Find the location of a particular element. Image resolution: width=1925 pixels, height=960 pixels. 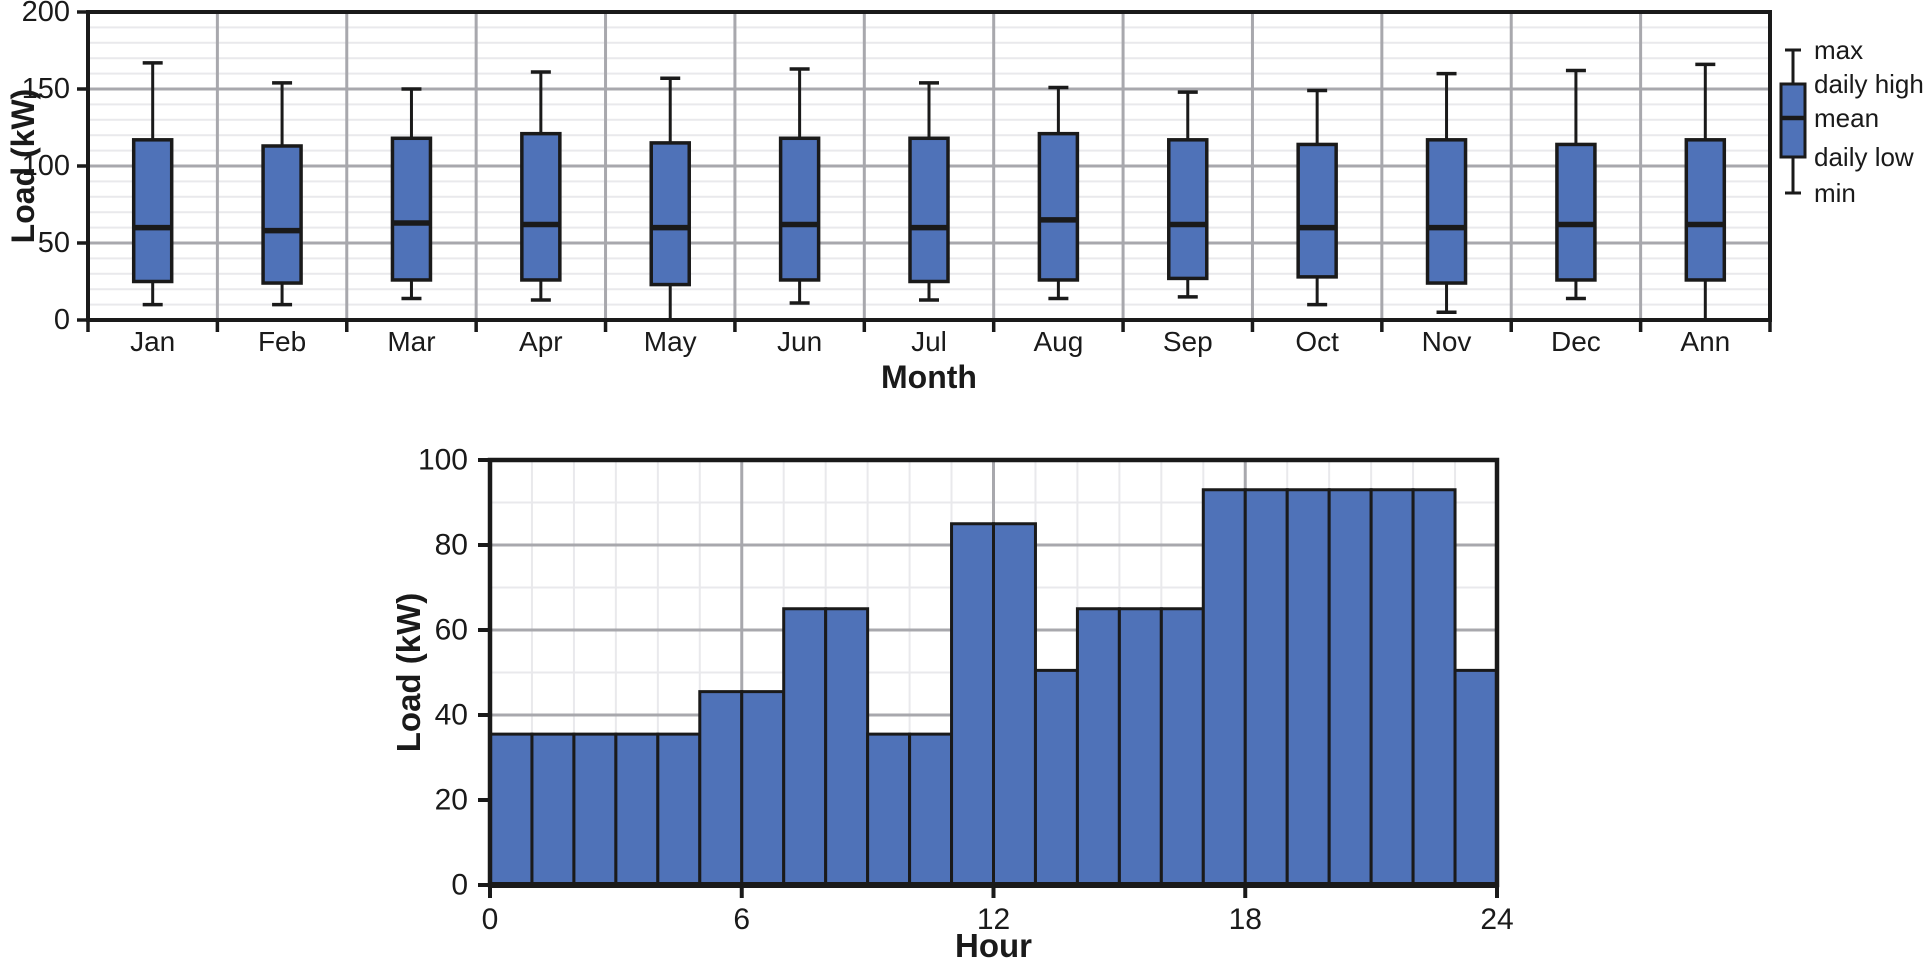

y-tick-label: 40 is located at coordinates (451, 715).